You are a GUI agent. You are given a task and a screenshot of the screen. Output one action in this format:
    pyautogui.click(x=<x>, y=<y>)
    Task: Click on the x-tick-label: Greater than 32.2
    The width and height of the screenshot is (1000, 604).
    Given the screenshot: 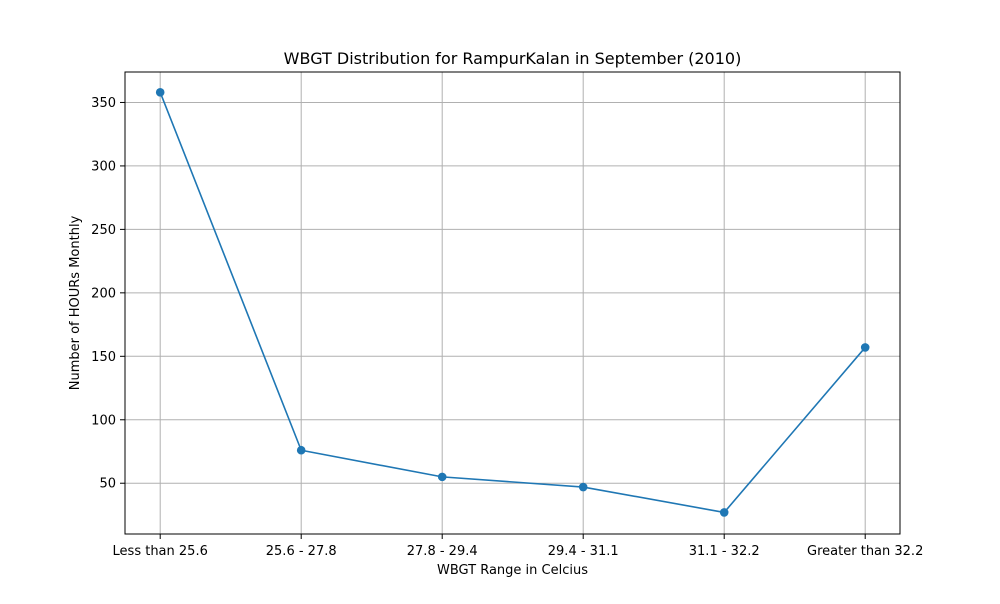 What is the action you would take?
    pyautogui.click(x=865, y=551)
    